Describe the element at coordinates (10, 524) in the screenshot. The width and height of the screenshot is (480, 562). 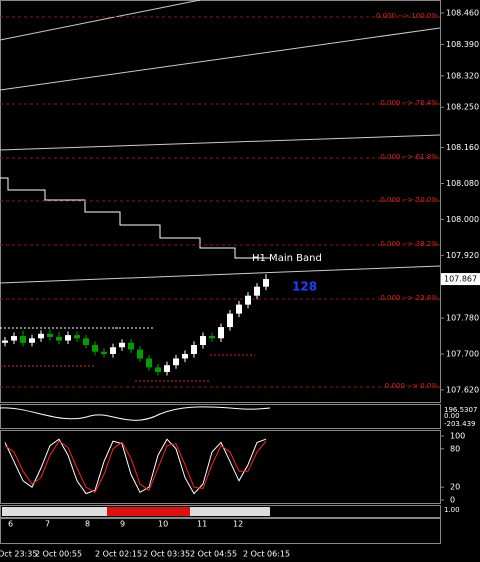
I see `session-label: 6` at that location.